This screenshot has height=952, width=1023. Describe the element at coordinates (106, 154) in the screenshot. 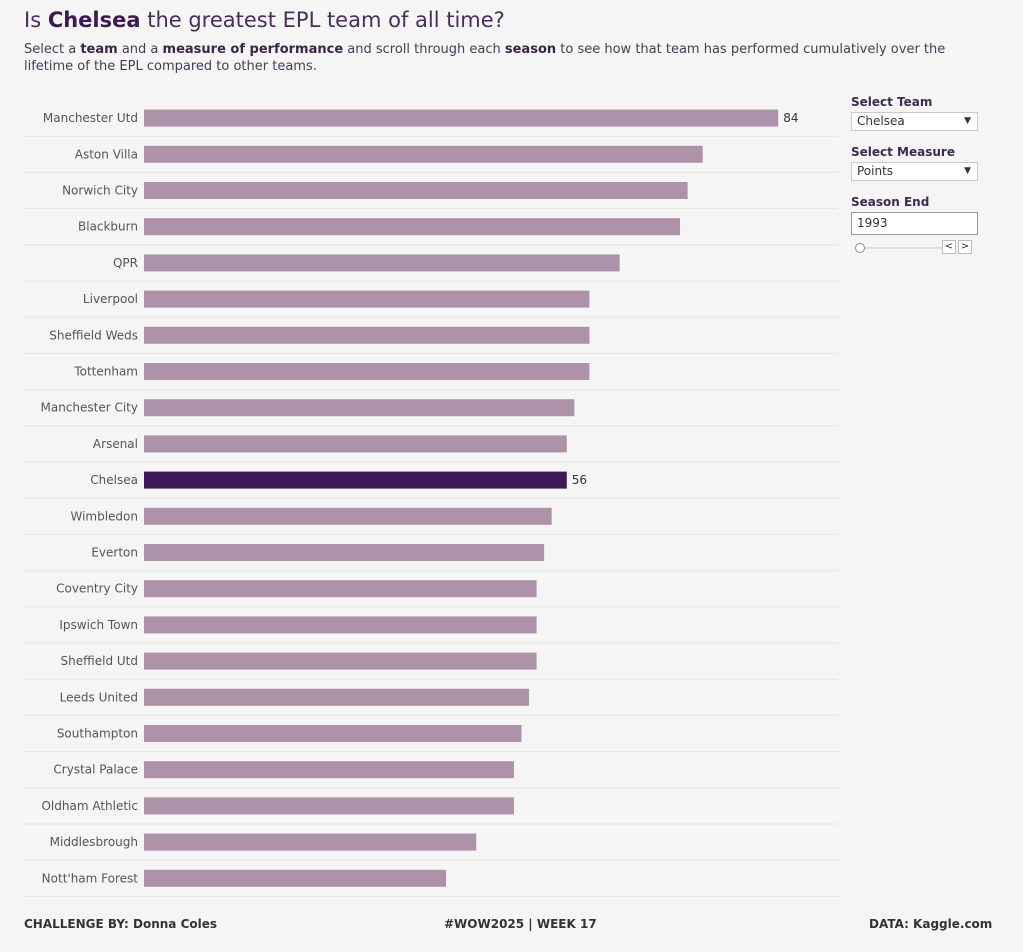

I see `tick-label-aston-villa: Aston Villa` at that location.